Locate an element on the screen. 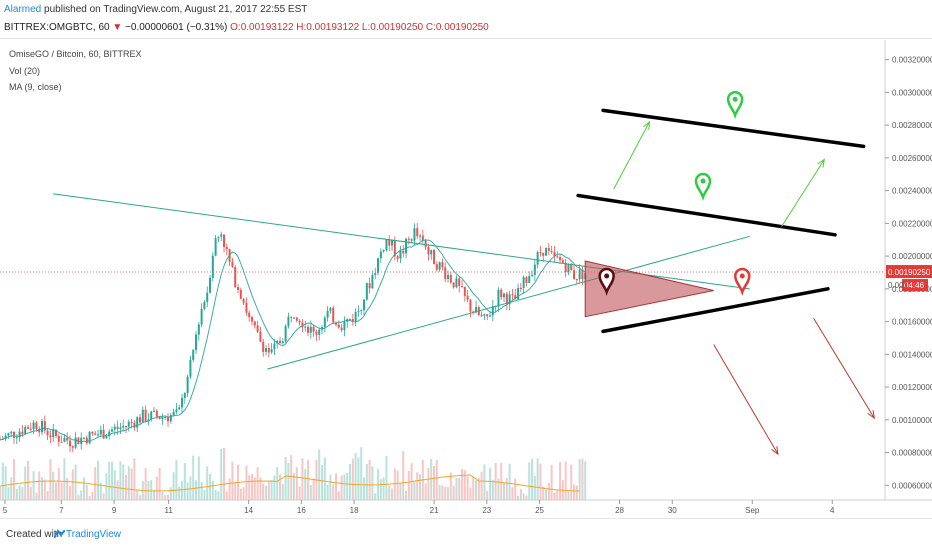 Image resolution: width=932 pixels, height=551 pixels. target-channel-lower-line is located at coordinates (706, 215).